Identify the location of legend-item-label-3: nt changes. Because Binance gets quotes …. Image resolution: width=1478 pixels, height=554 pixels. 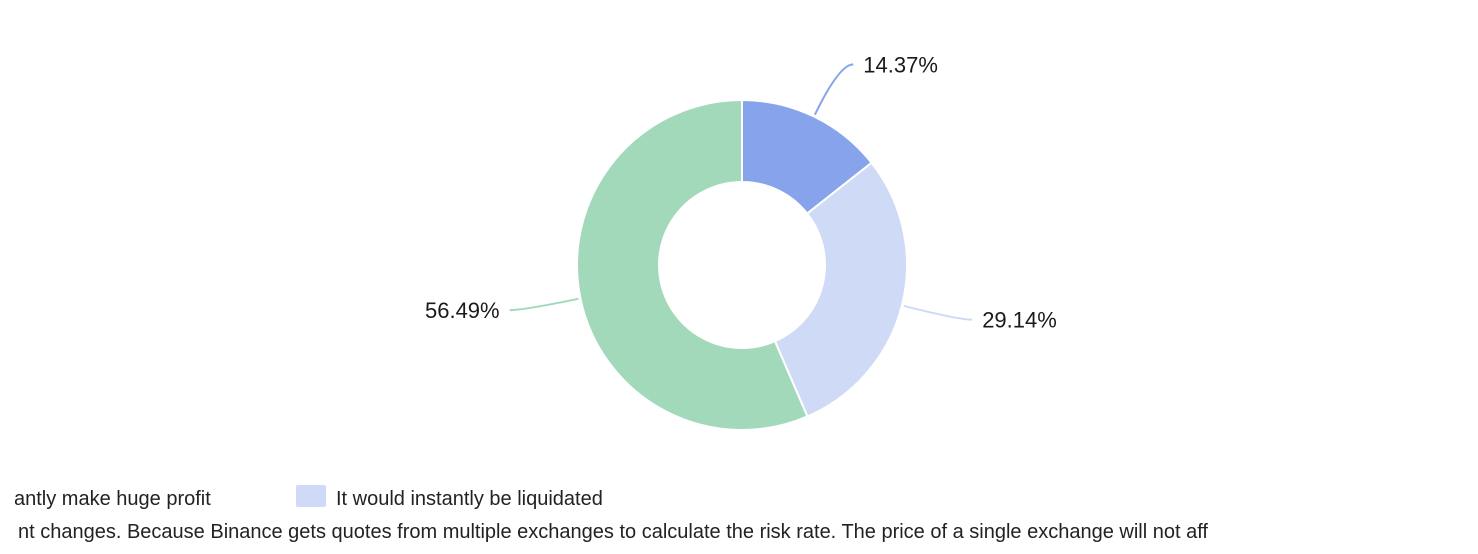
(613, 532).